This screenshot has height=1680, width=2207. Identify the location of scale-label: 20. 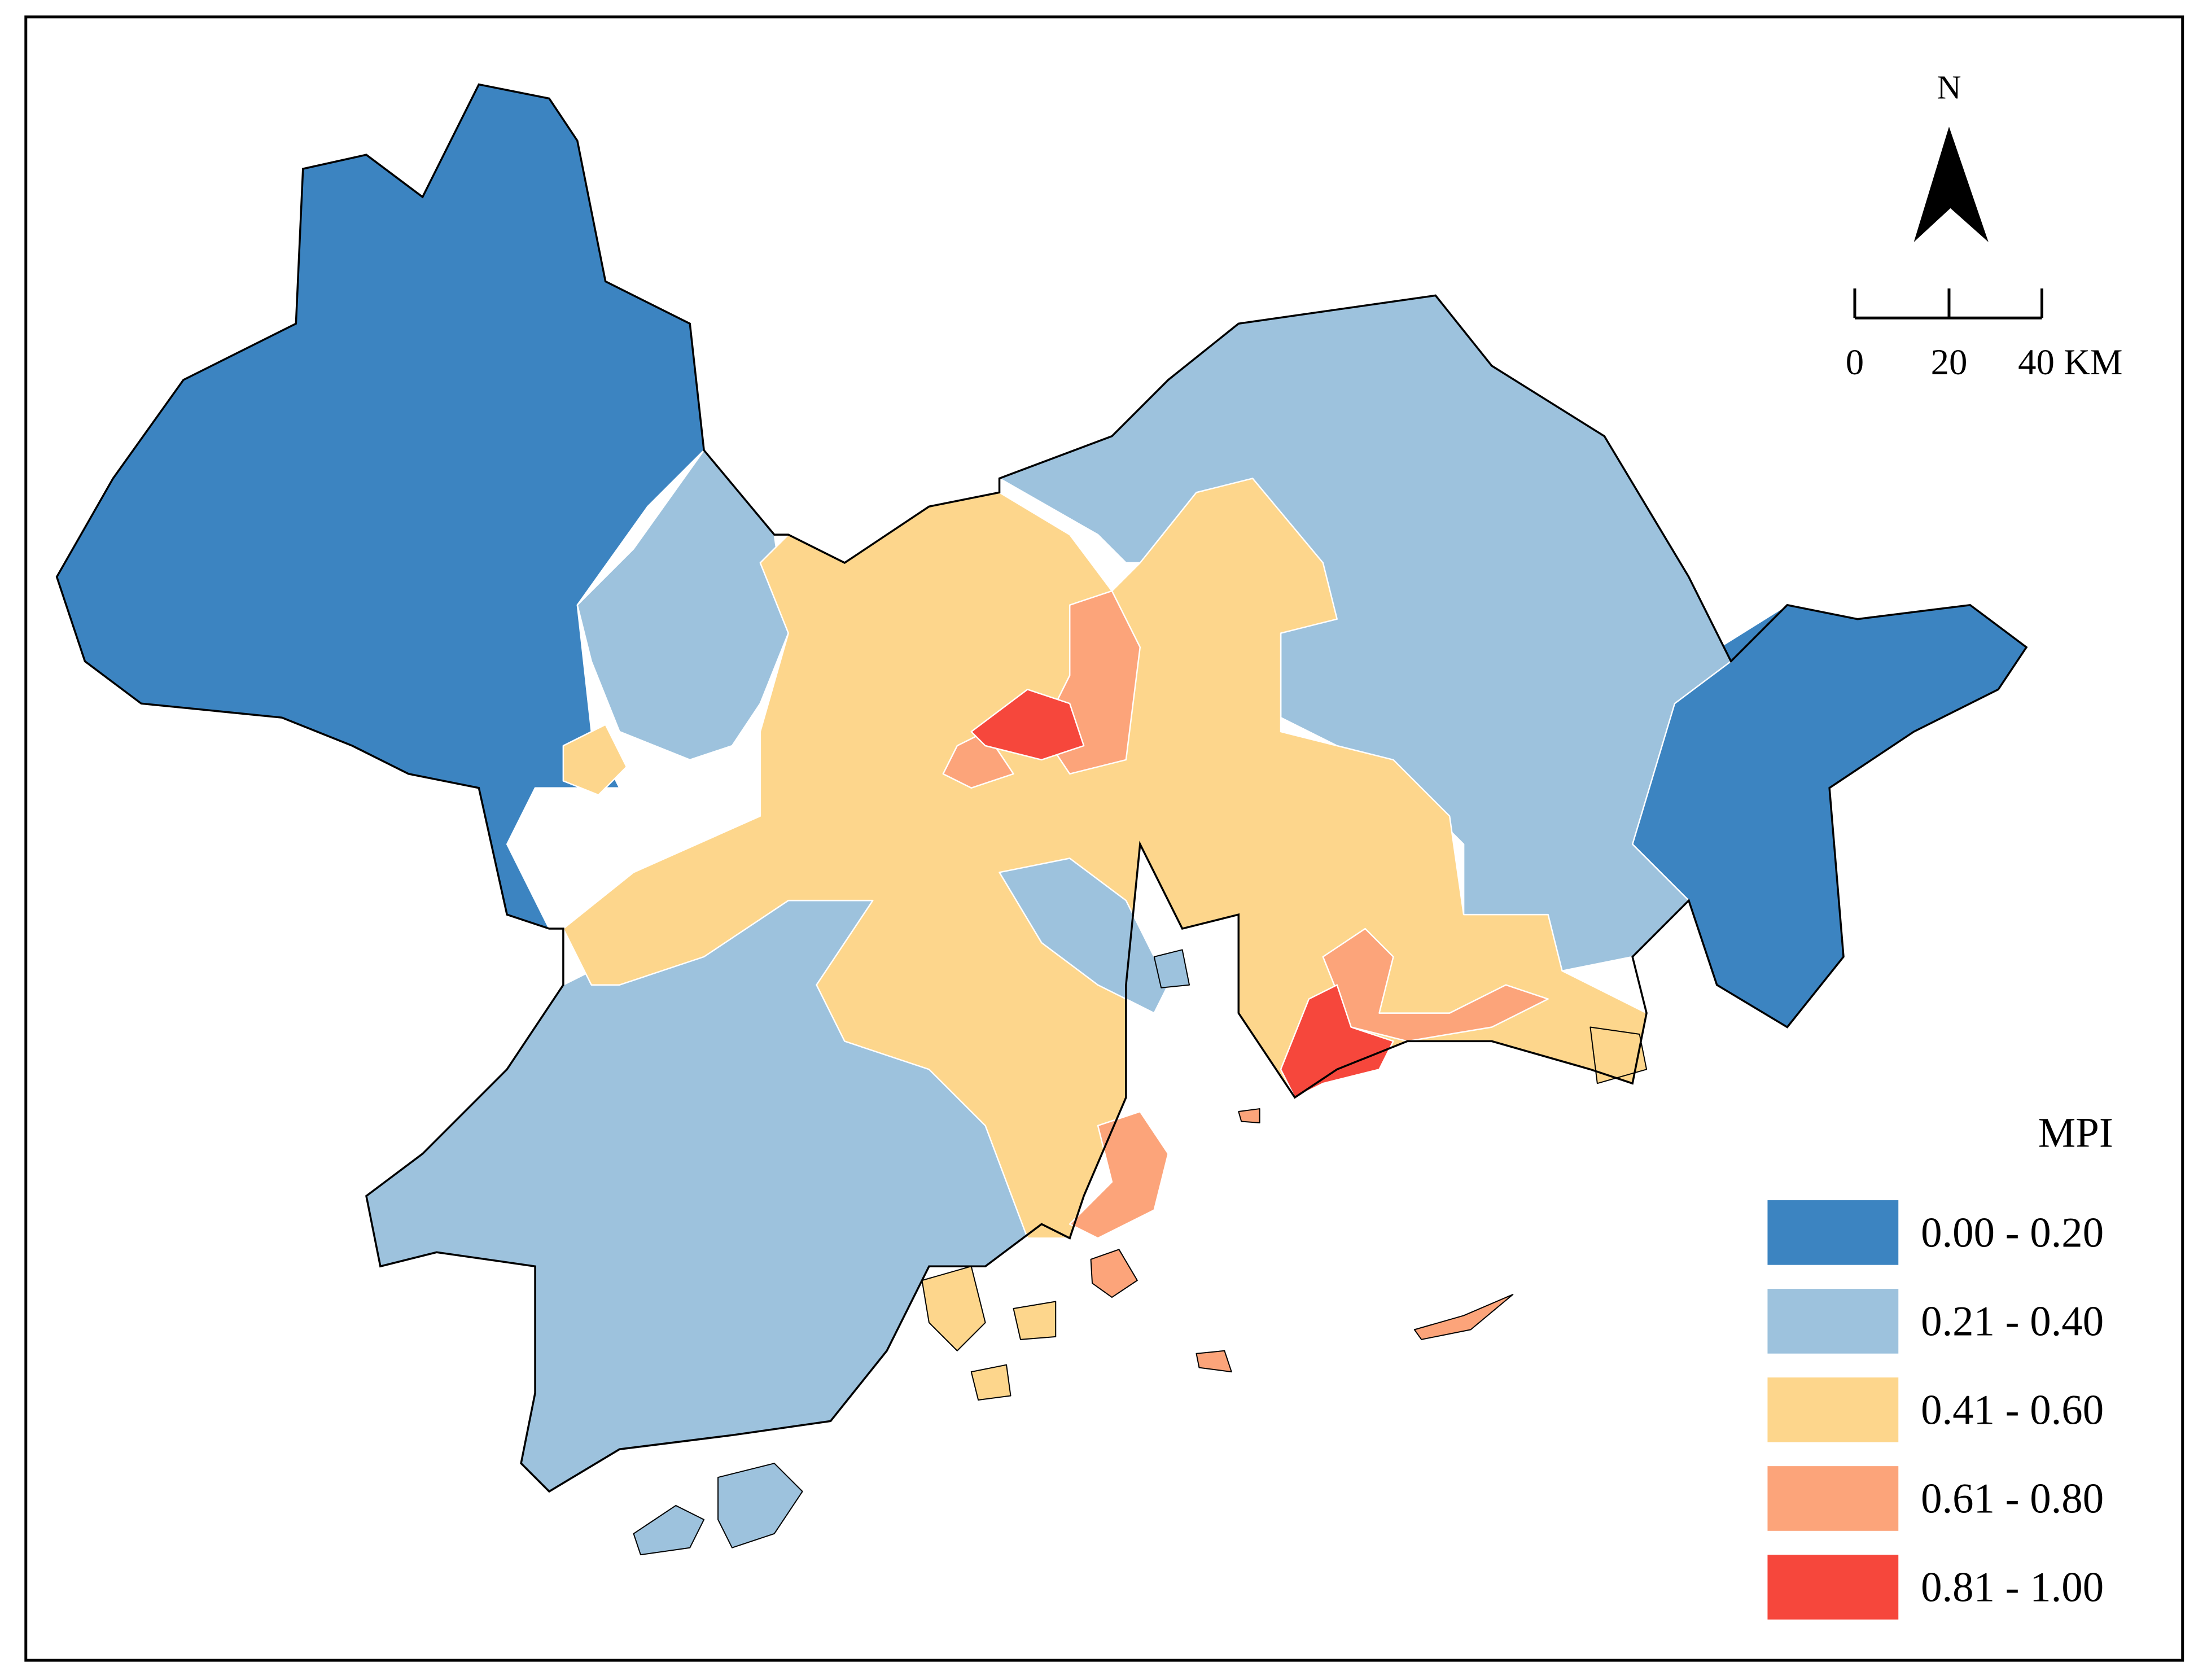
(1949, 362).